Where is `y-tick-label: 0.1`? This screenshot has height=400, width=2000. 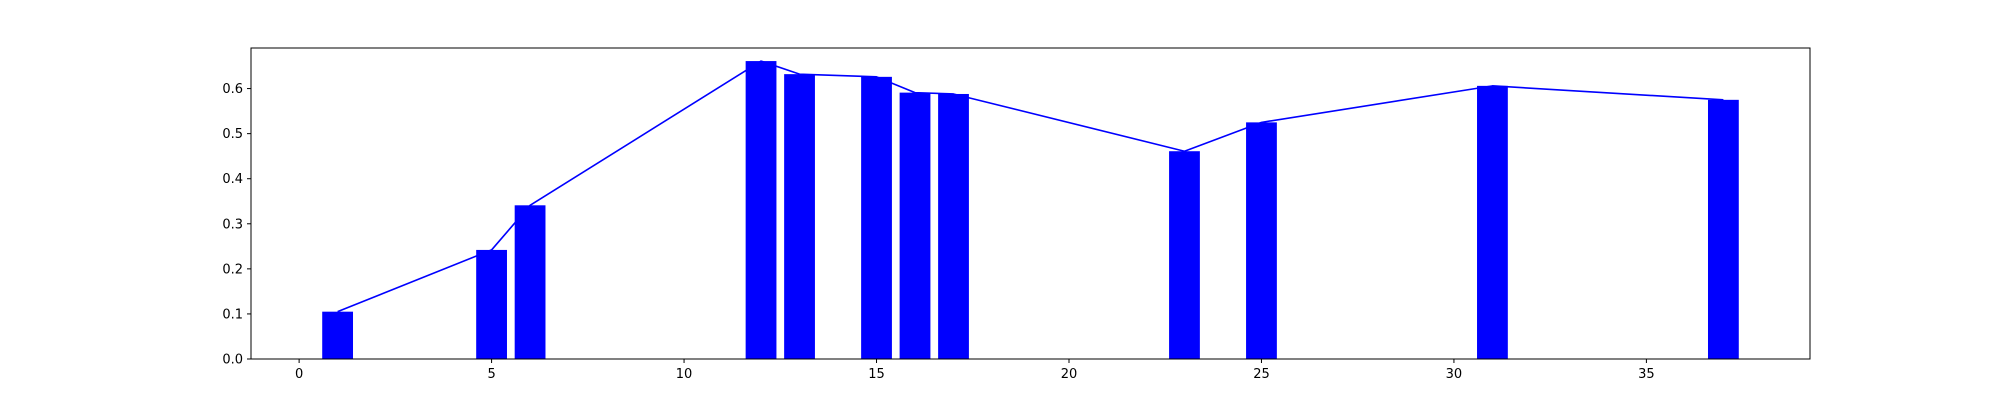
y-tick-label: 0.1 is located at coordinates (232, 314).